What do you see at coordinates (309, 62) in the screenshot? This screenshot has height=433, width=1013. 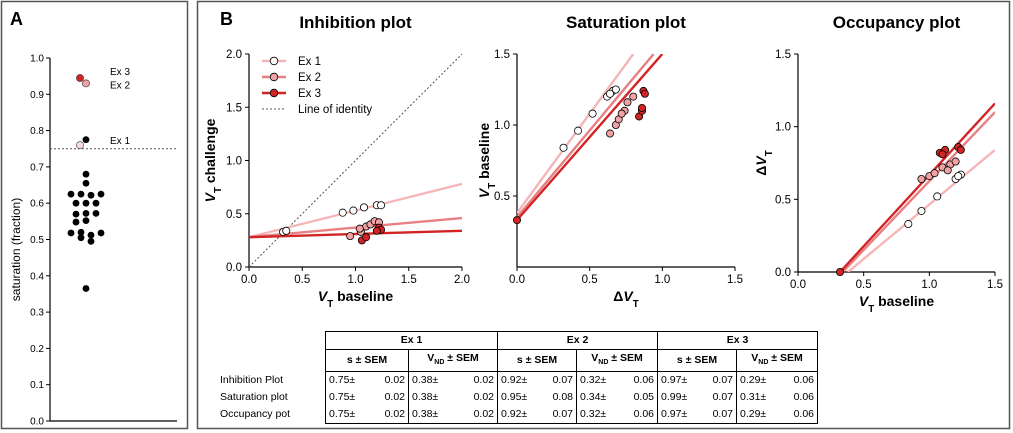 I see `legend-label: Ex 1` at bounding box center [309, 62].